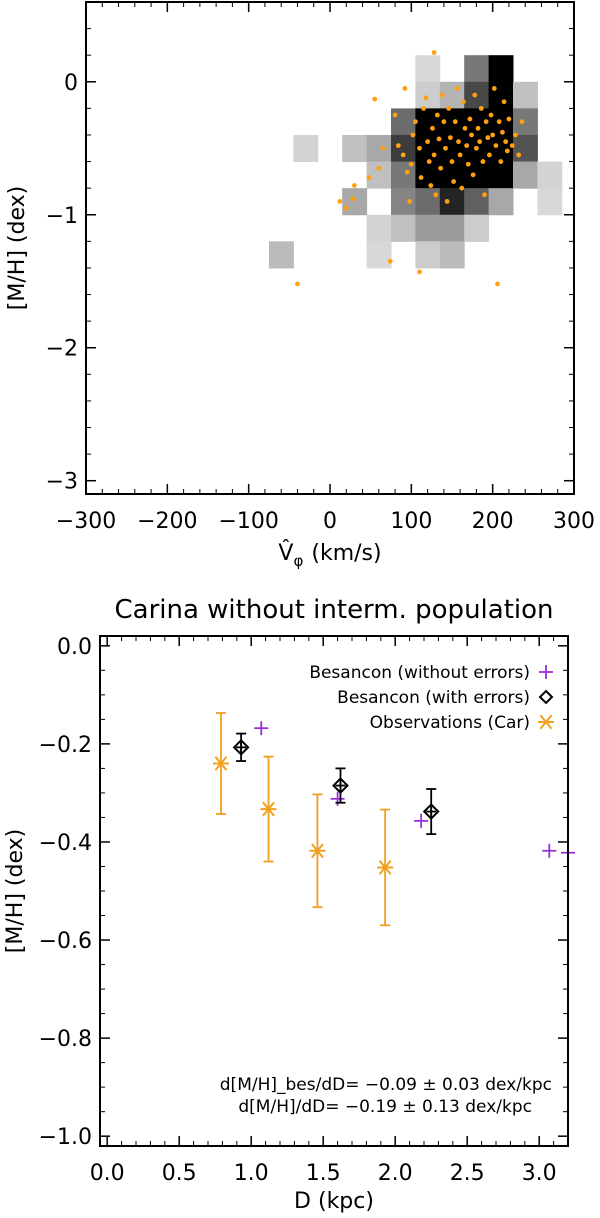 This screenshot has height=1218, width=600. What do you see at coordinates (248, 521) in the screenshot?
I see `x-tick-label: −100` at bounding box center [248, 521].